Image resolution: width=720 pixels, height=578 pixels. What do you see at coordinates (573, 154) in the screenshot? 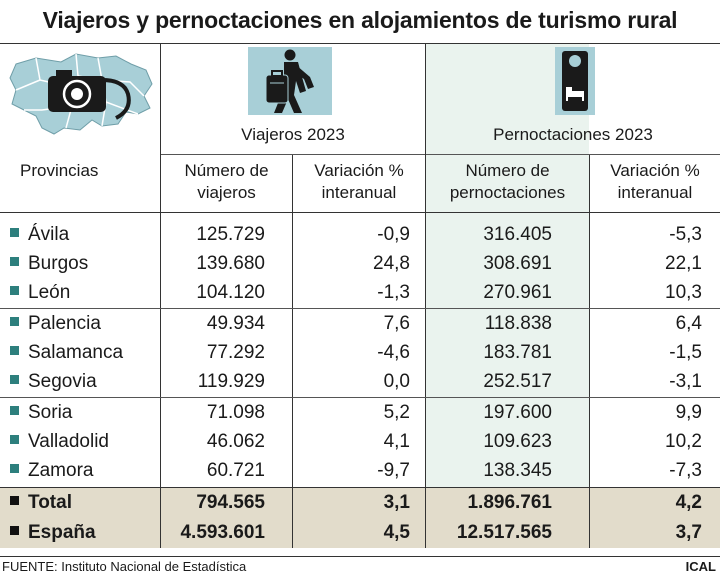
I see `pernoctaciones-group-underline` at bounding box center [573, 154].